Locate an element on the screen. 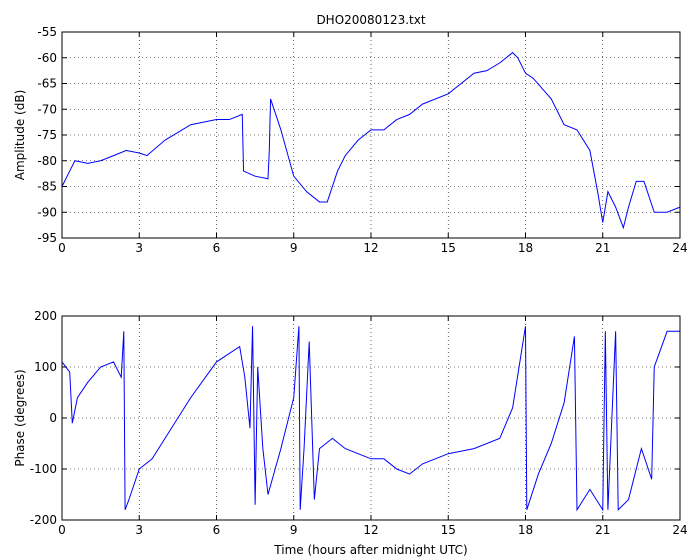 This screenshot has height=560, width=693. y-tick-label: 200 is located at coordinates (45, 316).